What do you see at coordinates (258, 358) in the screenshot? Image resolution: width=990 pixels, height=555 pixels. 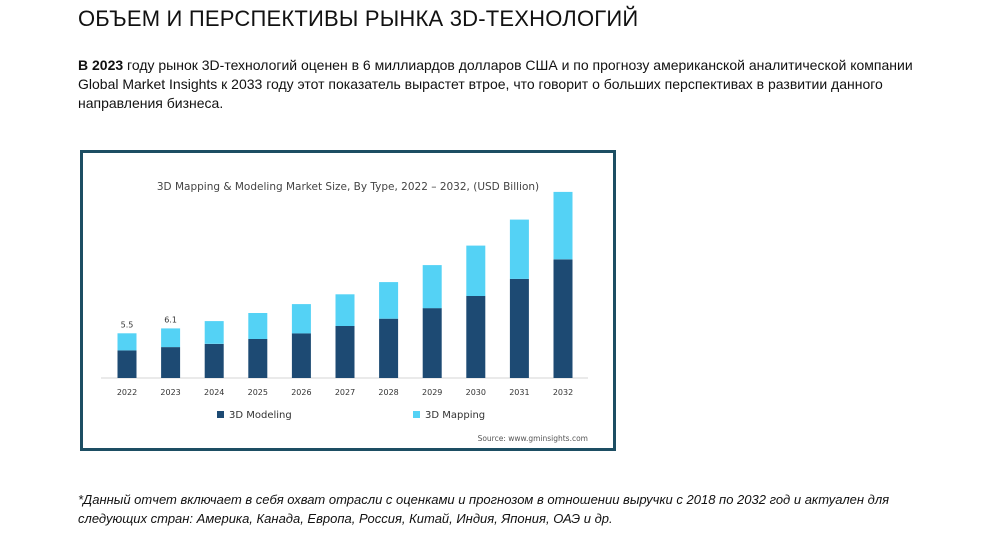 I see `bar-3d-modeling-2025` at bounding box center [258, 358].